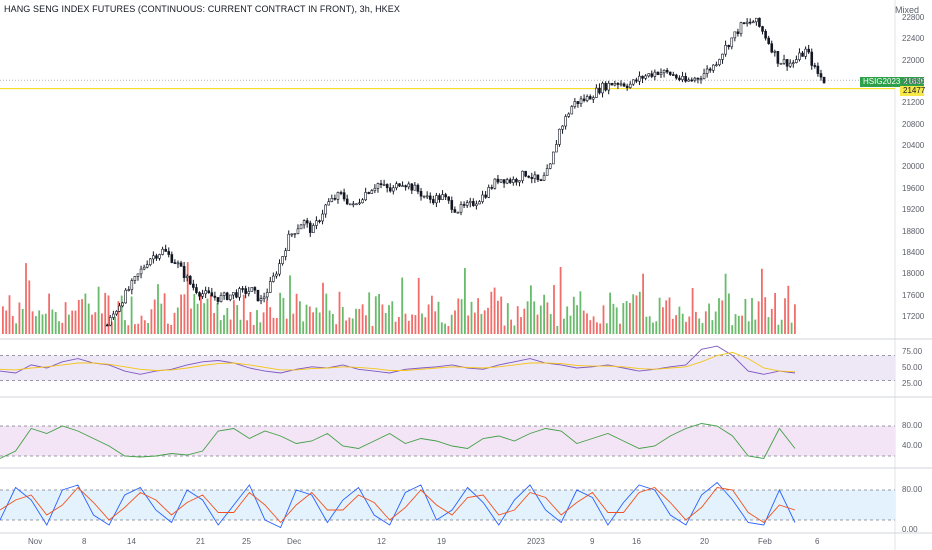  What do you see at coordinates (910, 529) in the screenshot?
I see `stochastic-axis-tick: 0.00` at bounding box center [910, 529].